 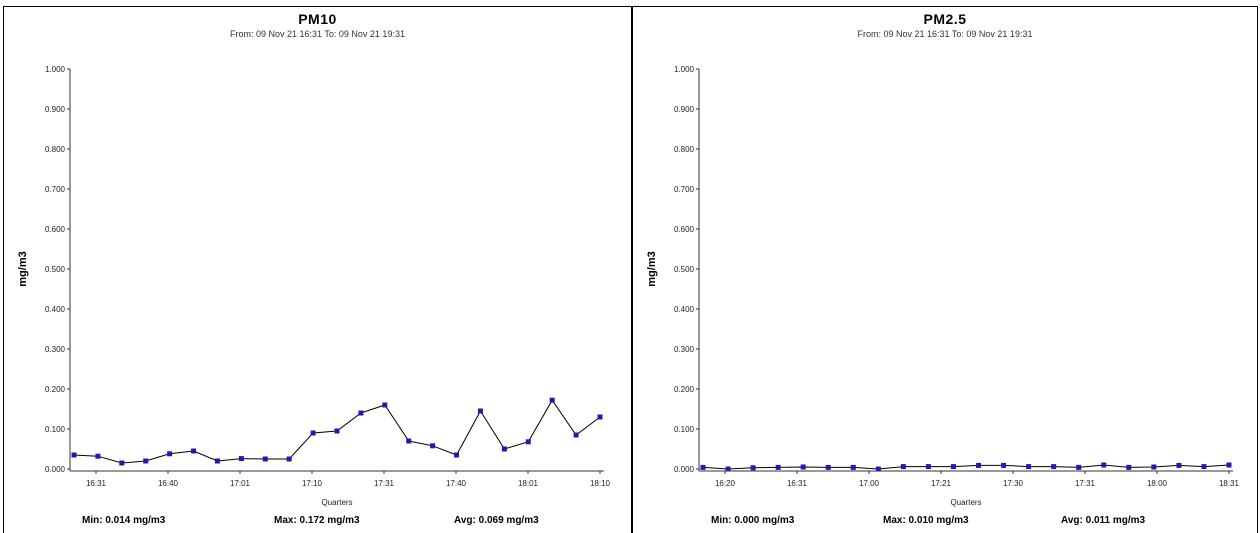 What do you see at coordinates (966, 467) in the screenshot?
I see `series-line` at bounding box center [966, 467].